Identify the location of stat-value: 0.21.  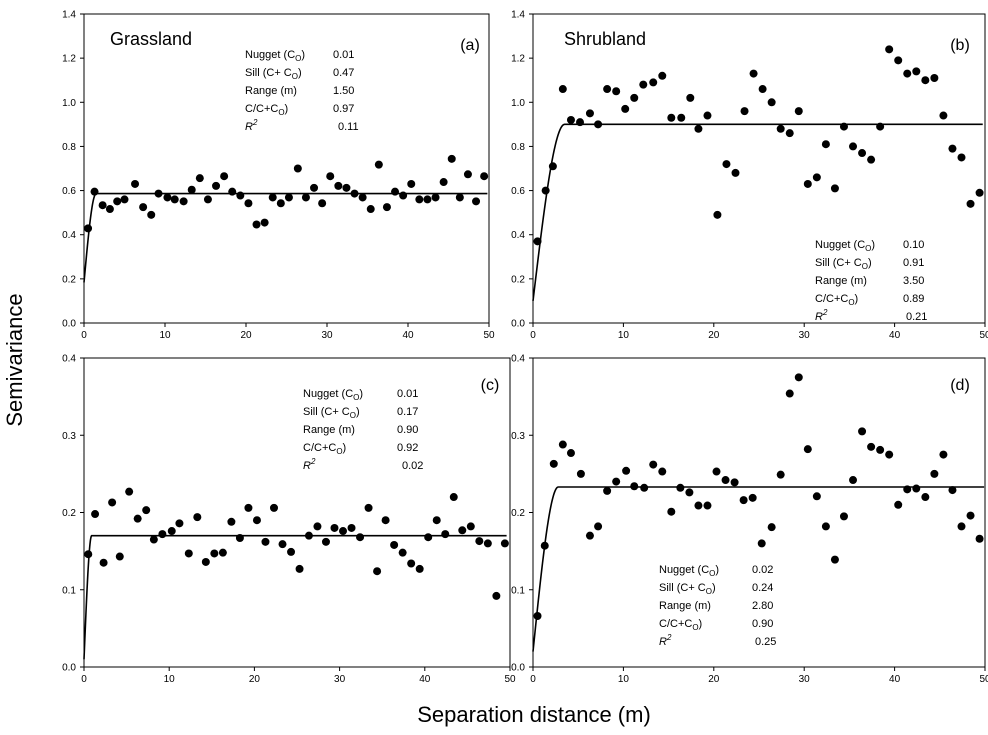
(916, 317).